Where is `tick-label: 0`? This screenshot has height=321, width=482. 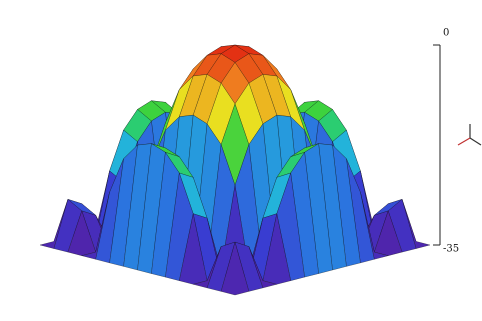 tick-label: 0 is located at coordinates (446, 33).